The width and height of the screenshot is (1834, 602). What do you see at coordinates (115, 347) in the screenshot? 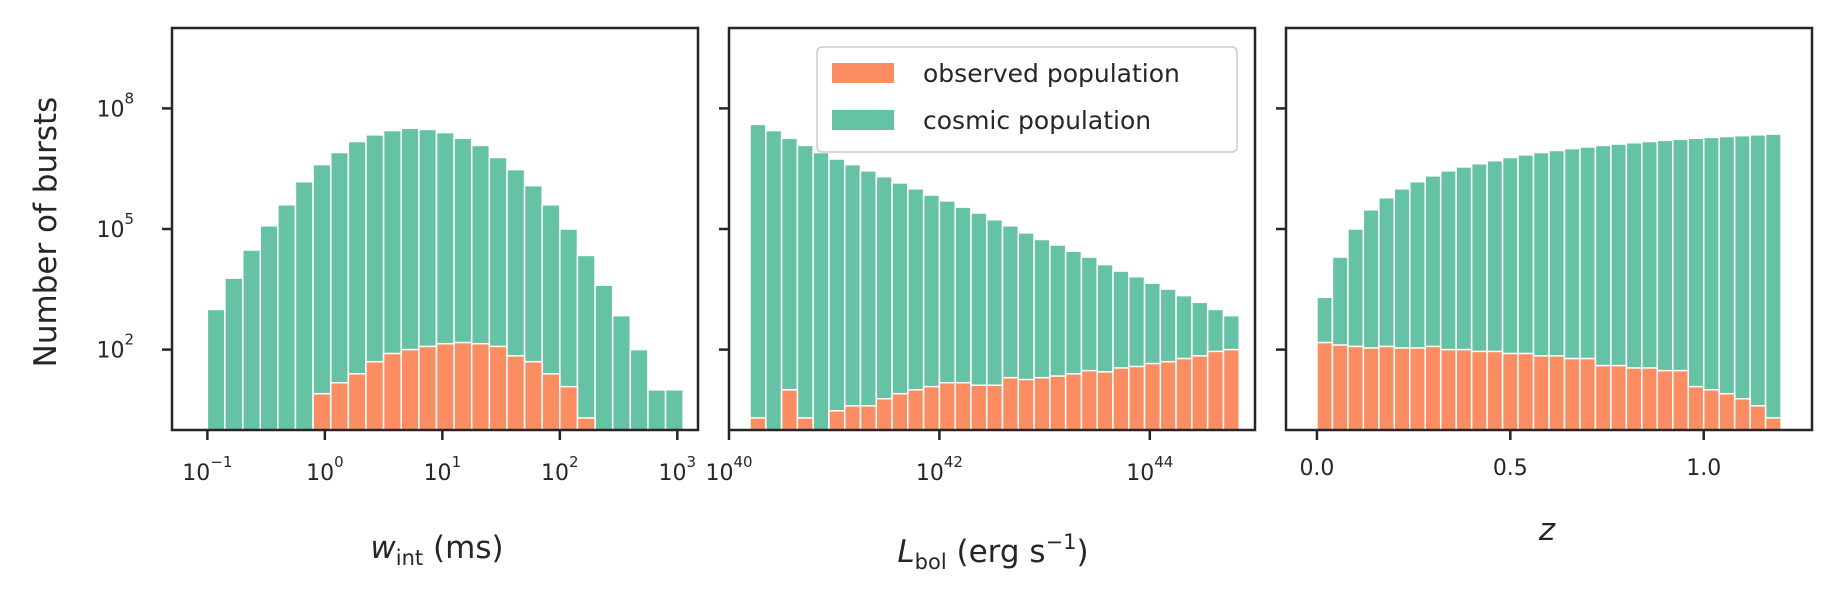
I see `y-tick-label: 10²` at bounding box center [115, 347].